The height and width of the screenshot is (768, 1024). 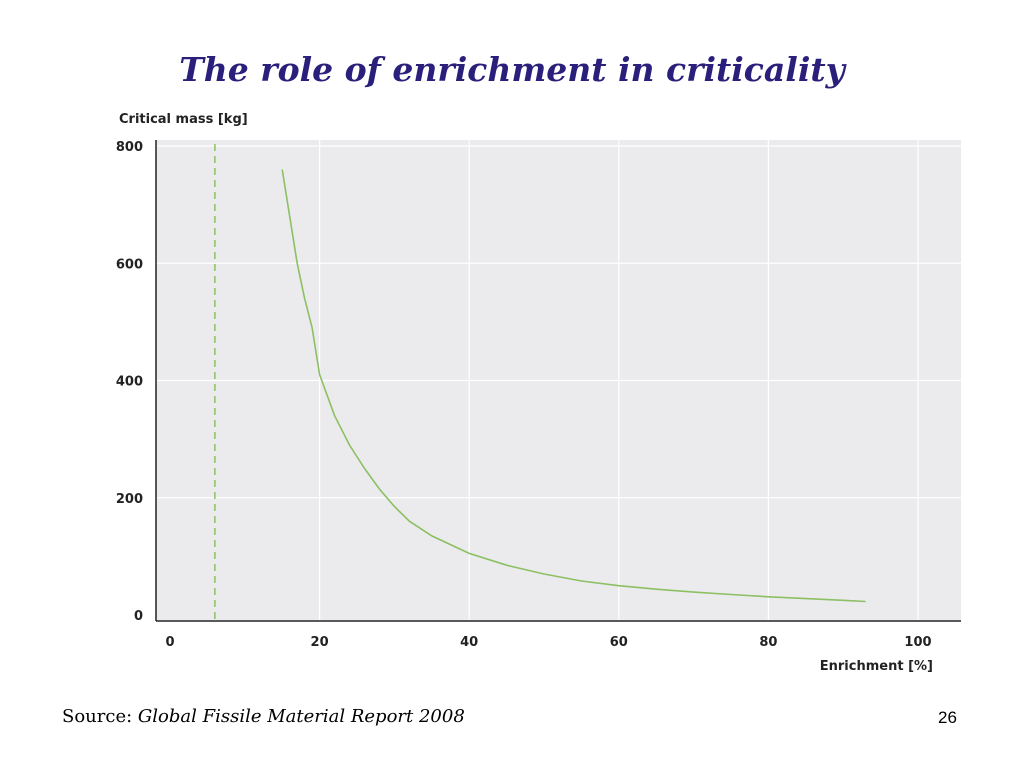 I want to click on y-tick-label: 400, so click(x=129, y=382).